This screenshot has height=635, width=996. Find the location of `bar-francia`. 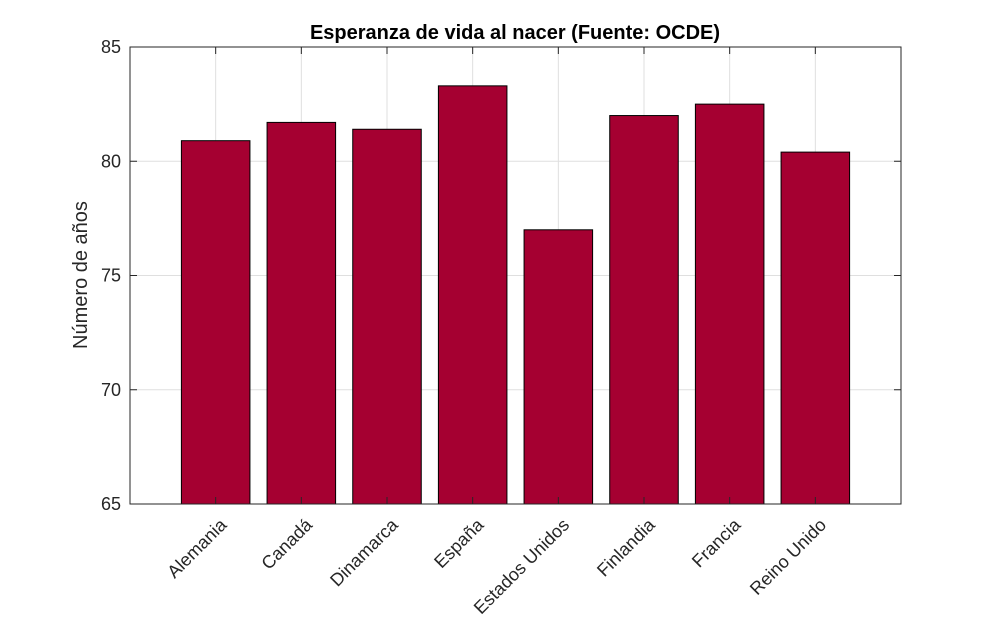

bar-francia is located at coordinates (729, 304).